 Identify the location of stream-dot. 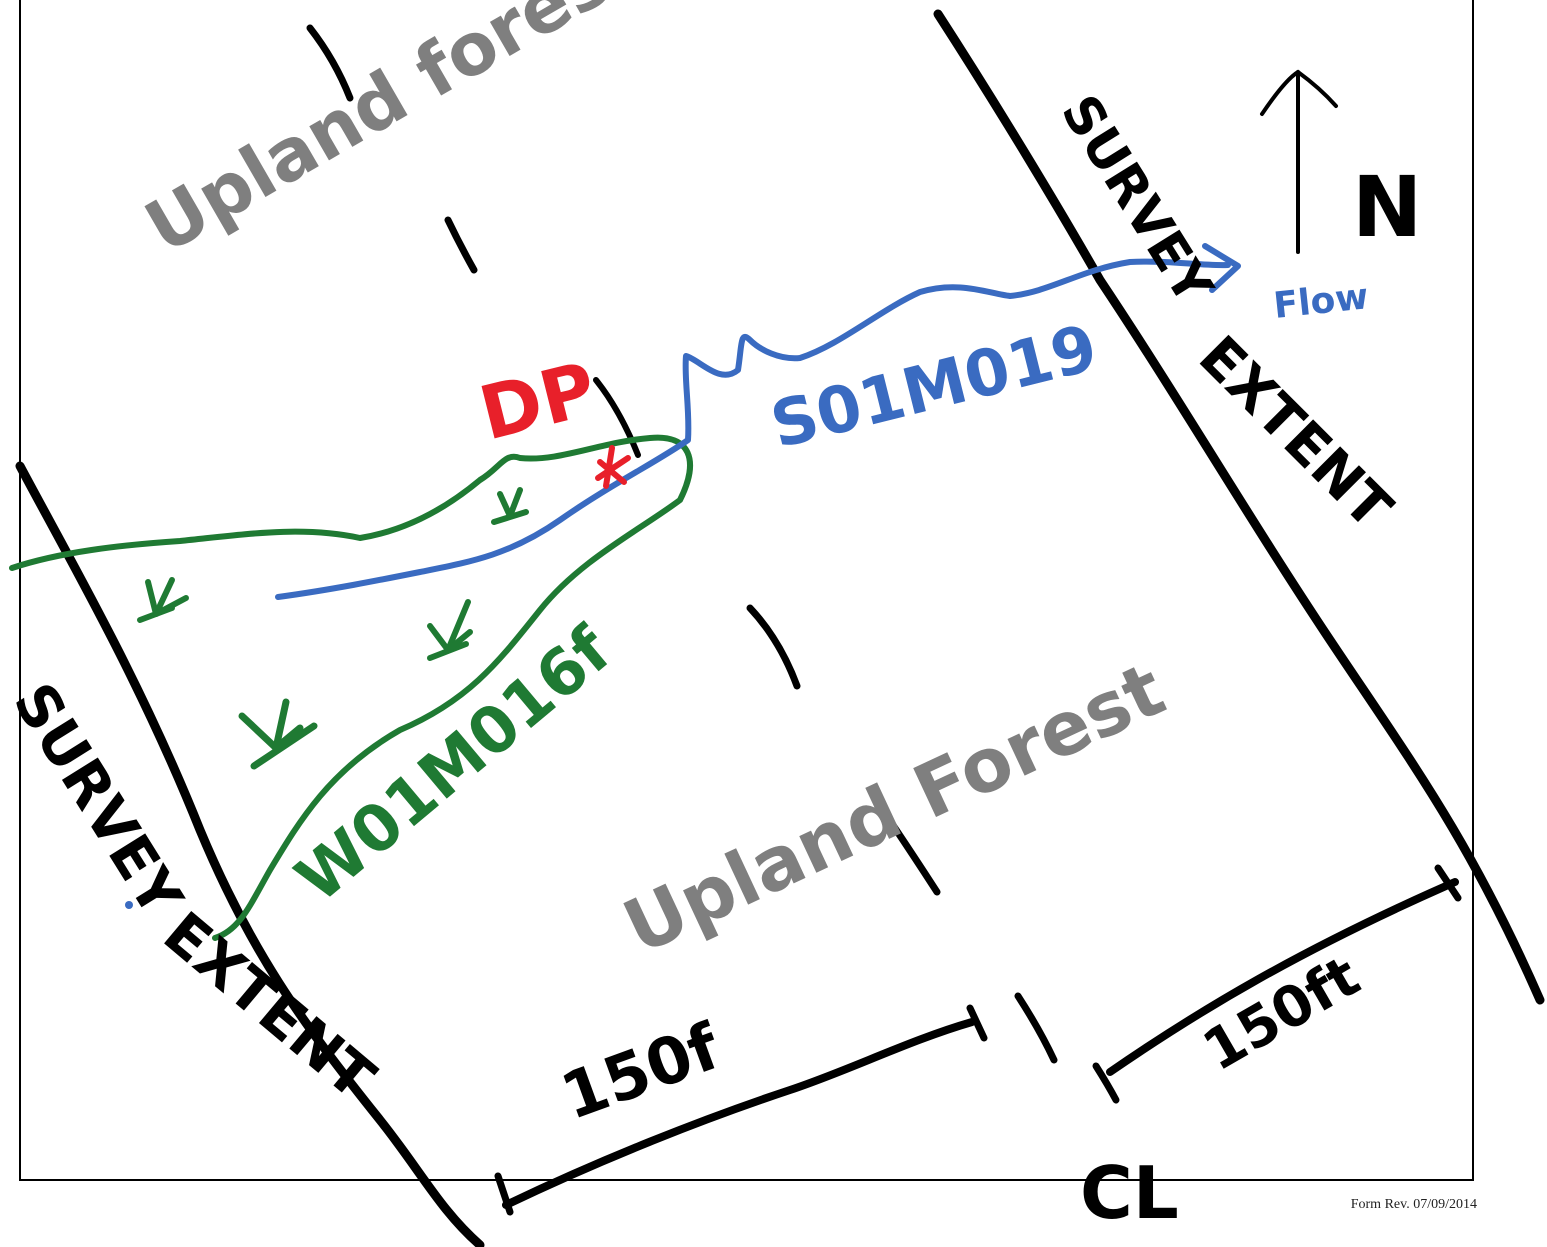
(129, 905).